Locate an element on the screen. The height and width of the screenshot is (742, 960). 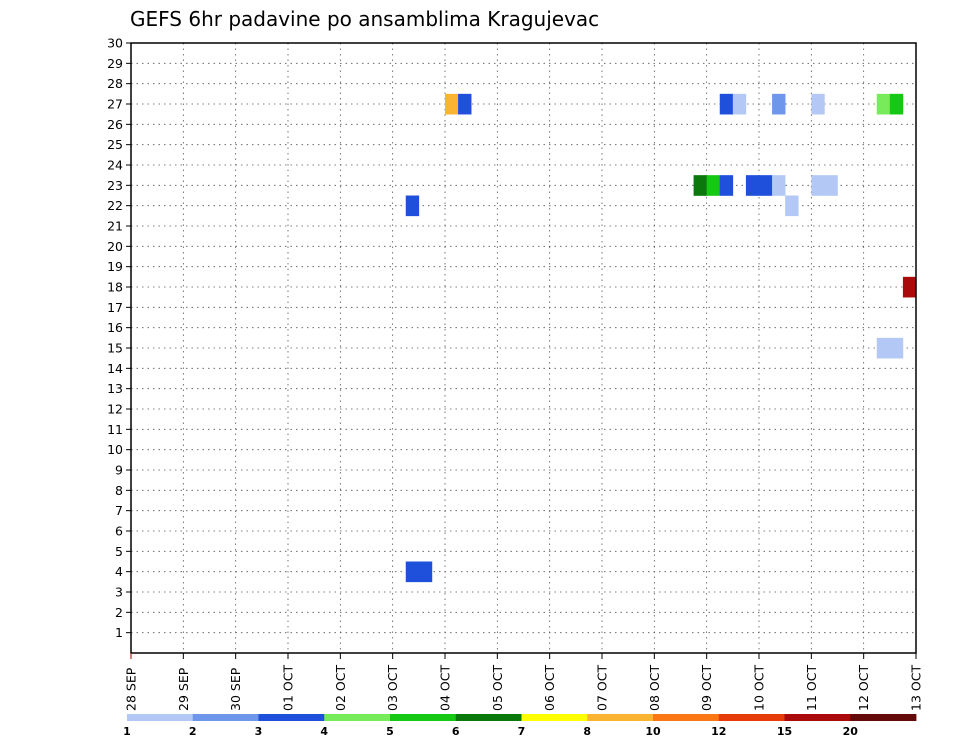
y-tick-label: 9 is located at coordinates (119, 470).